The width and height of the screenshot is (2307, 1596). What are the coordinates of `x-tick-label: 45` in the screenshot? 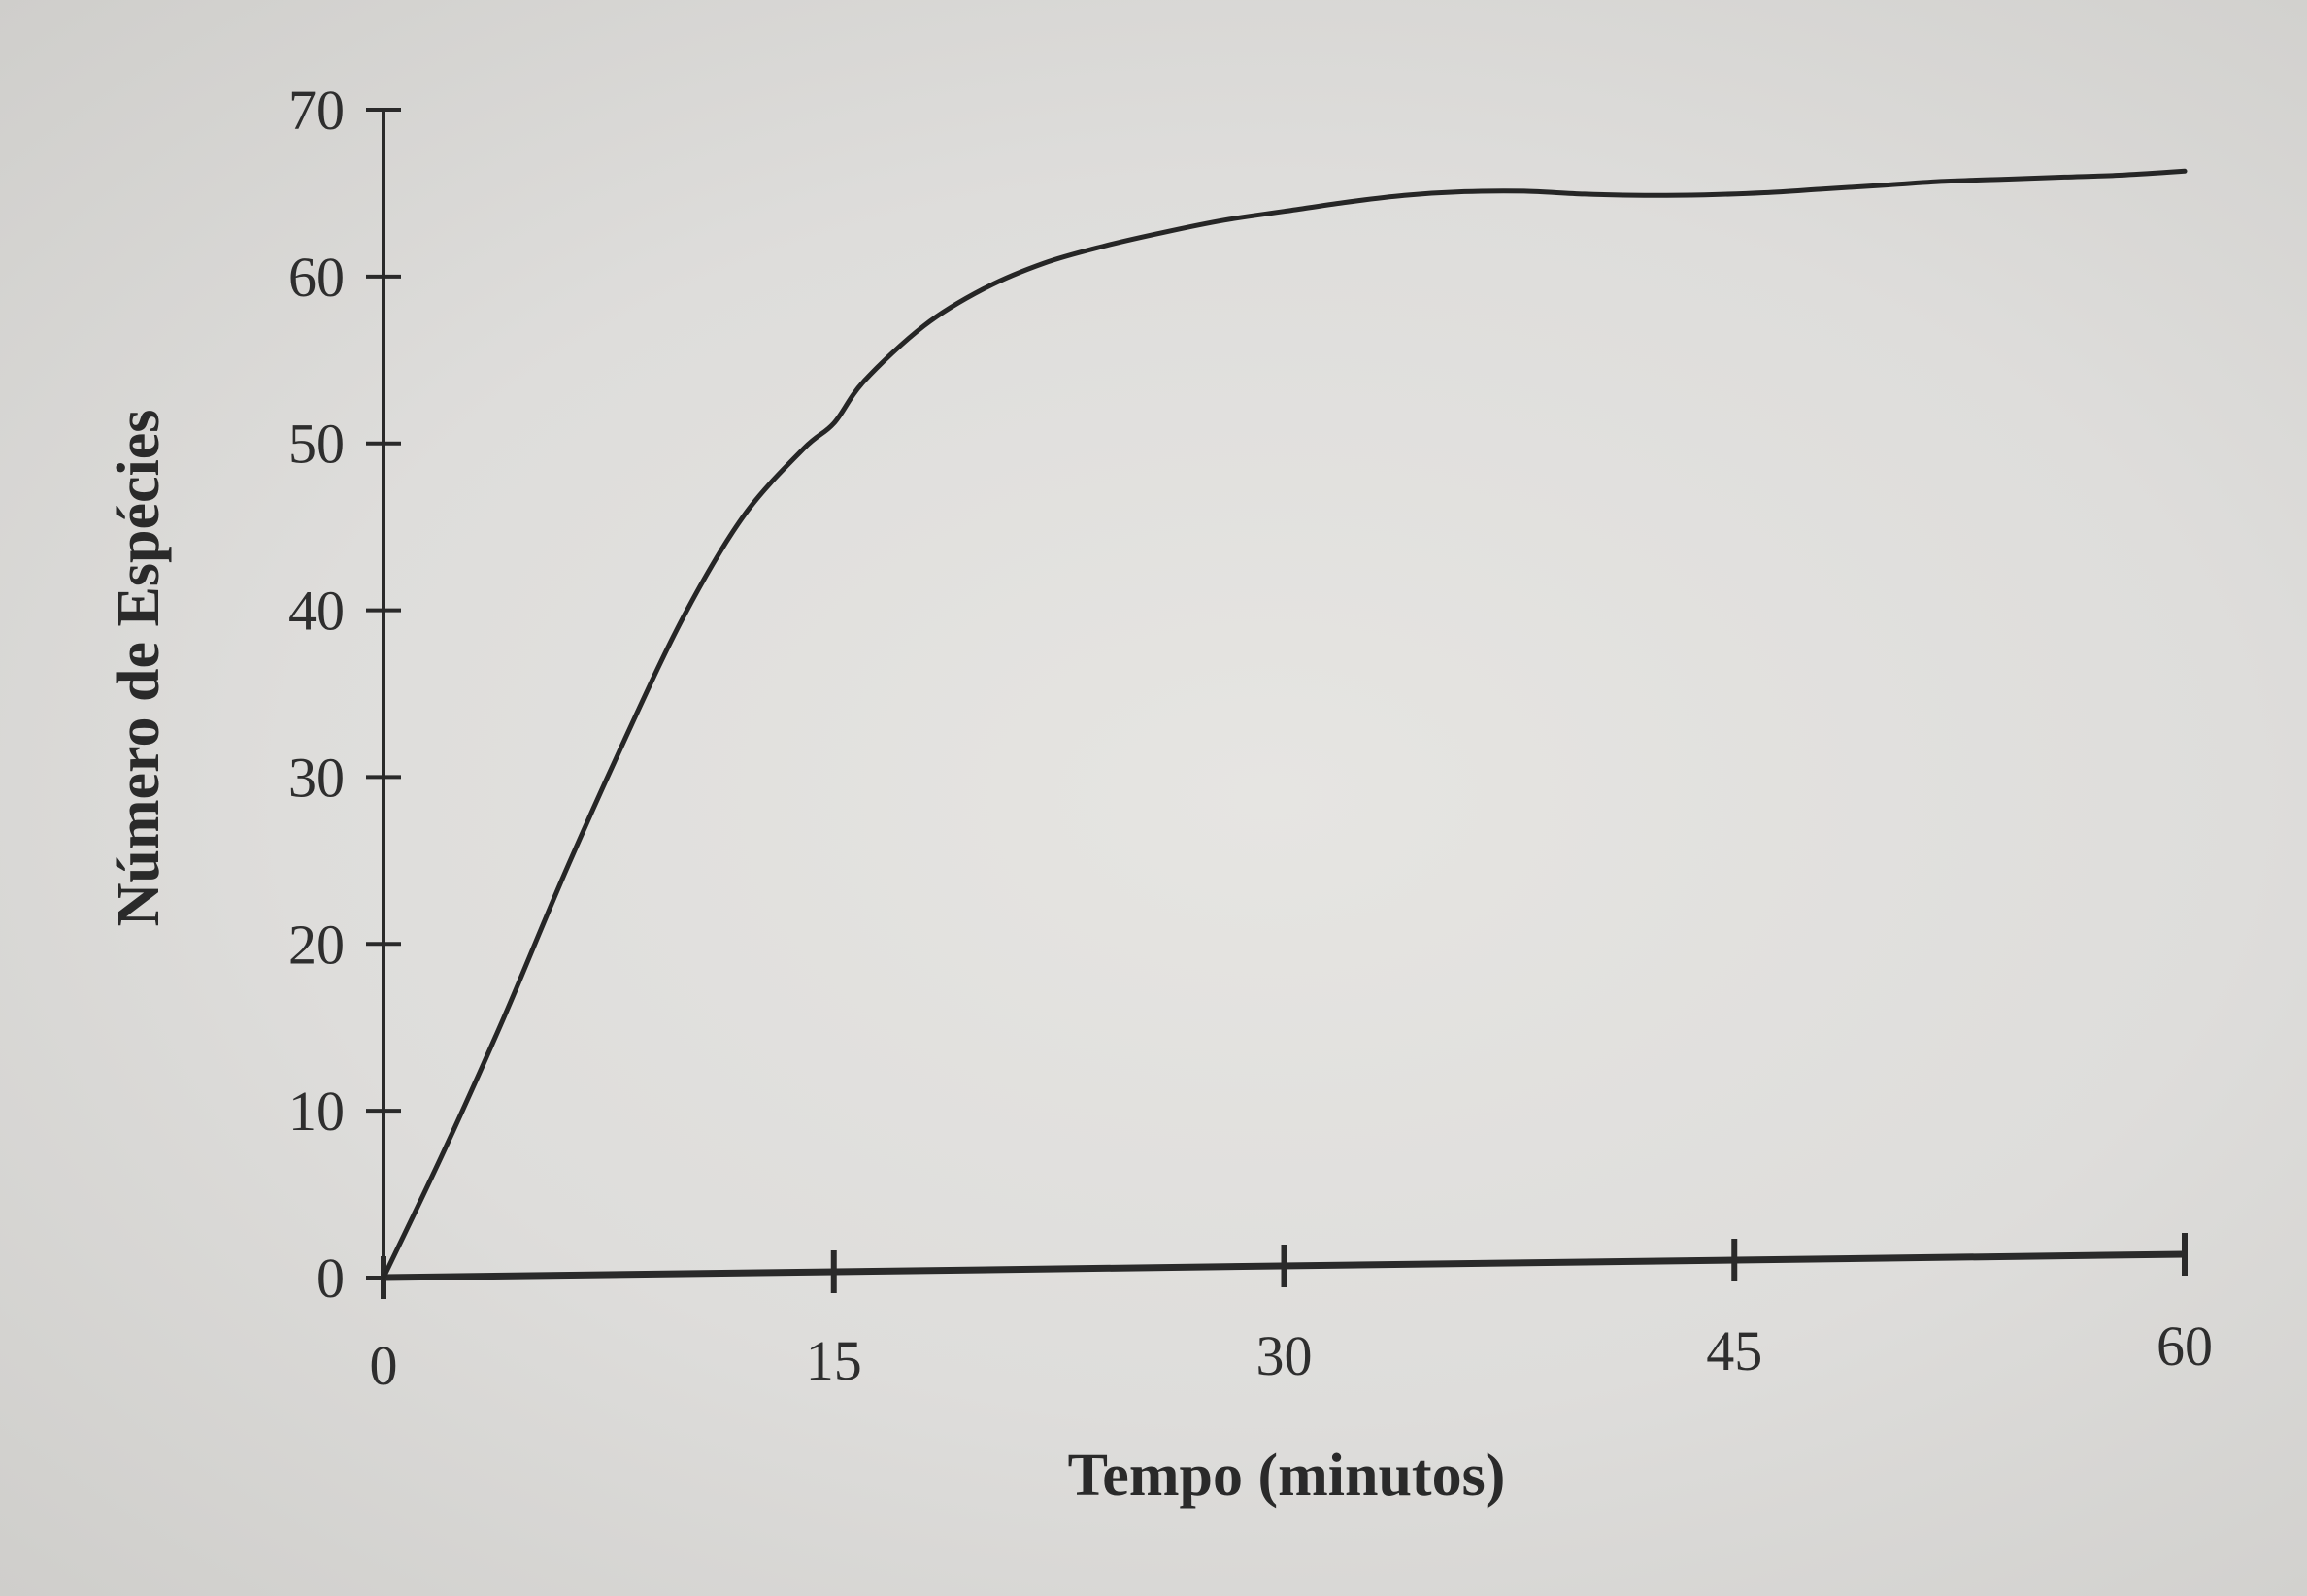 It's located at (1734, 1350).